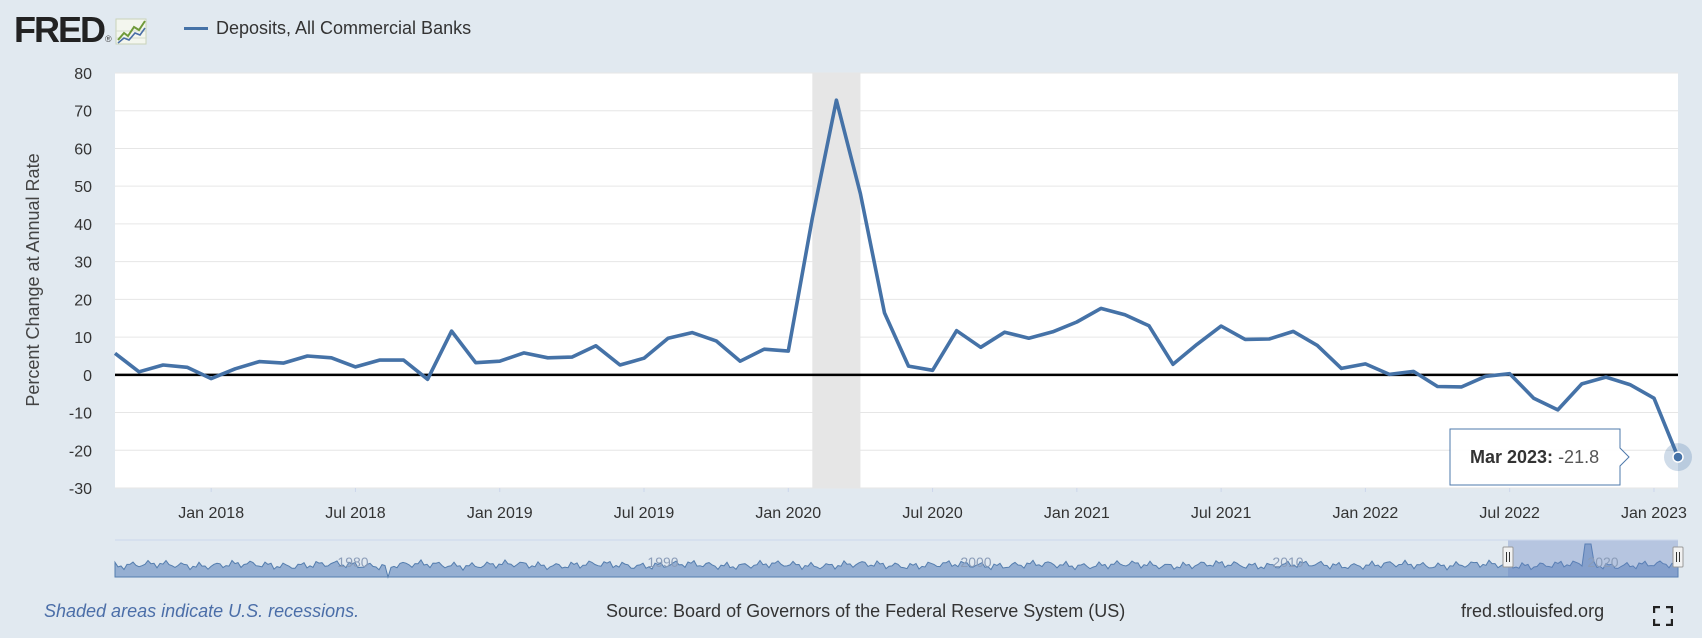 This screenshot has height=638, width=1702. Describe the element at coordinates (83, 149) in the screenshot. I see `y-tick-label: 60` at that location.